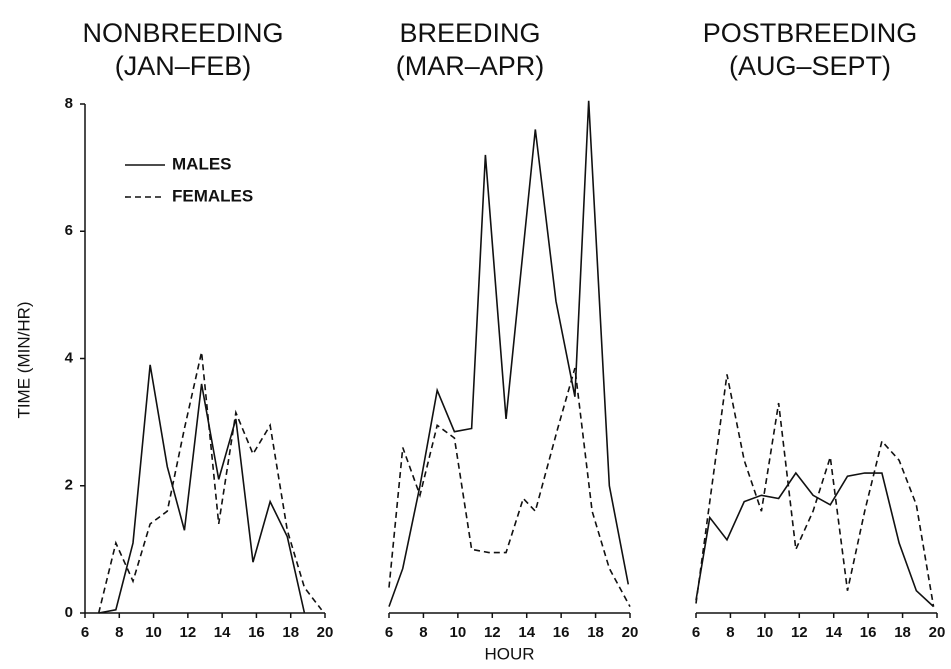  What do you see at coordinates (810, 66) in the screenshot?
I see `panel-subtitle: (AUG–SEPT)` at bounding box center [810, 66].